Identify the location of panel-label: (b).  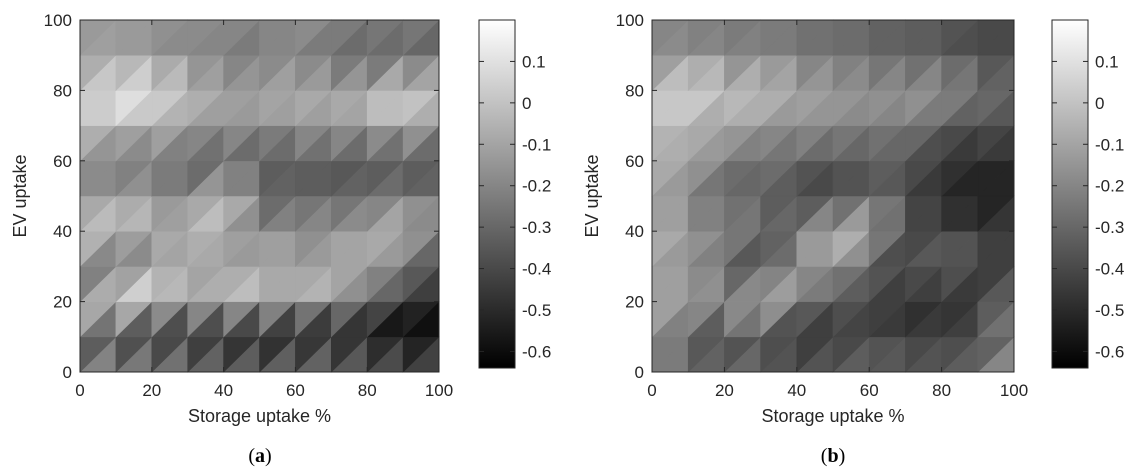
(833, 456).